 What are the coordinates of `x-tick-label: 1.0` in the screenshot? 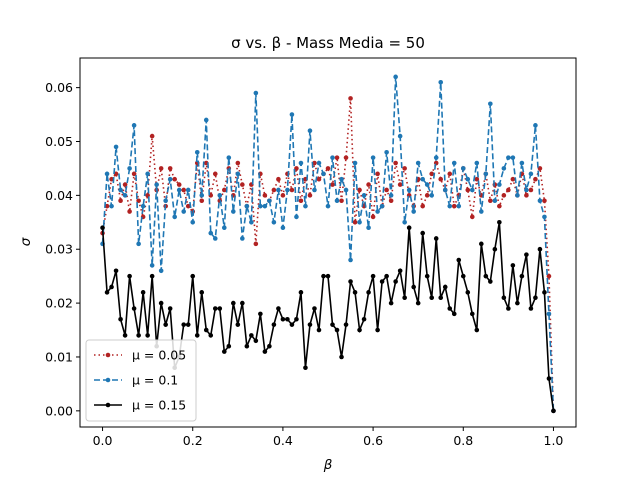 It's located at (554, 440).